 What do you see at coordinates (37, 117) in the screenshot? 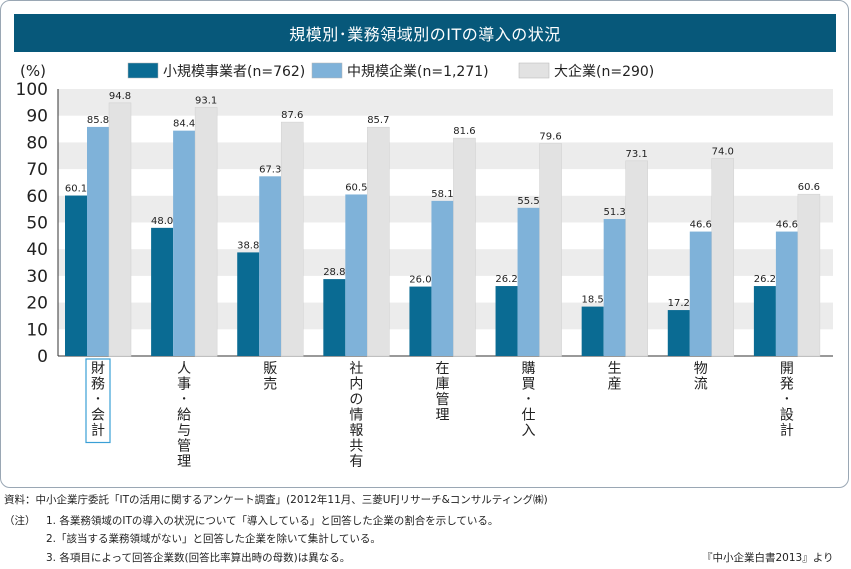
I see `y-tick-label: 90` at bounding box center [37, 117].